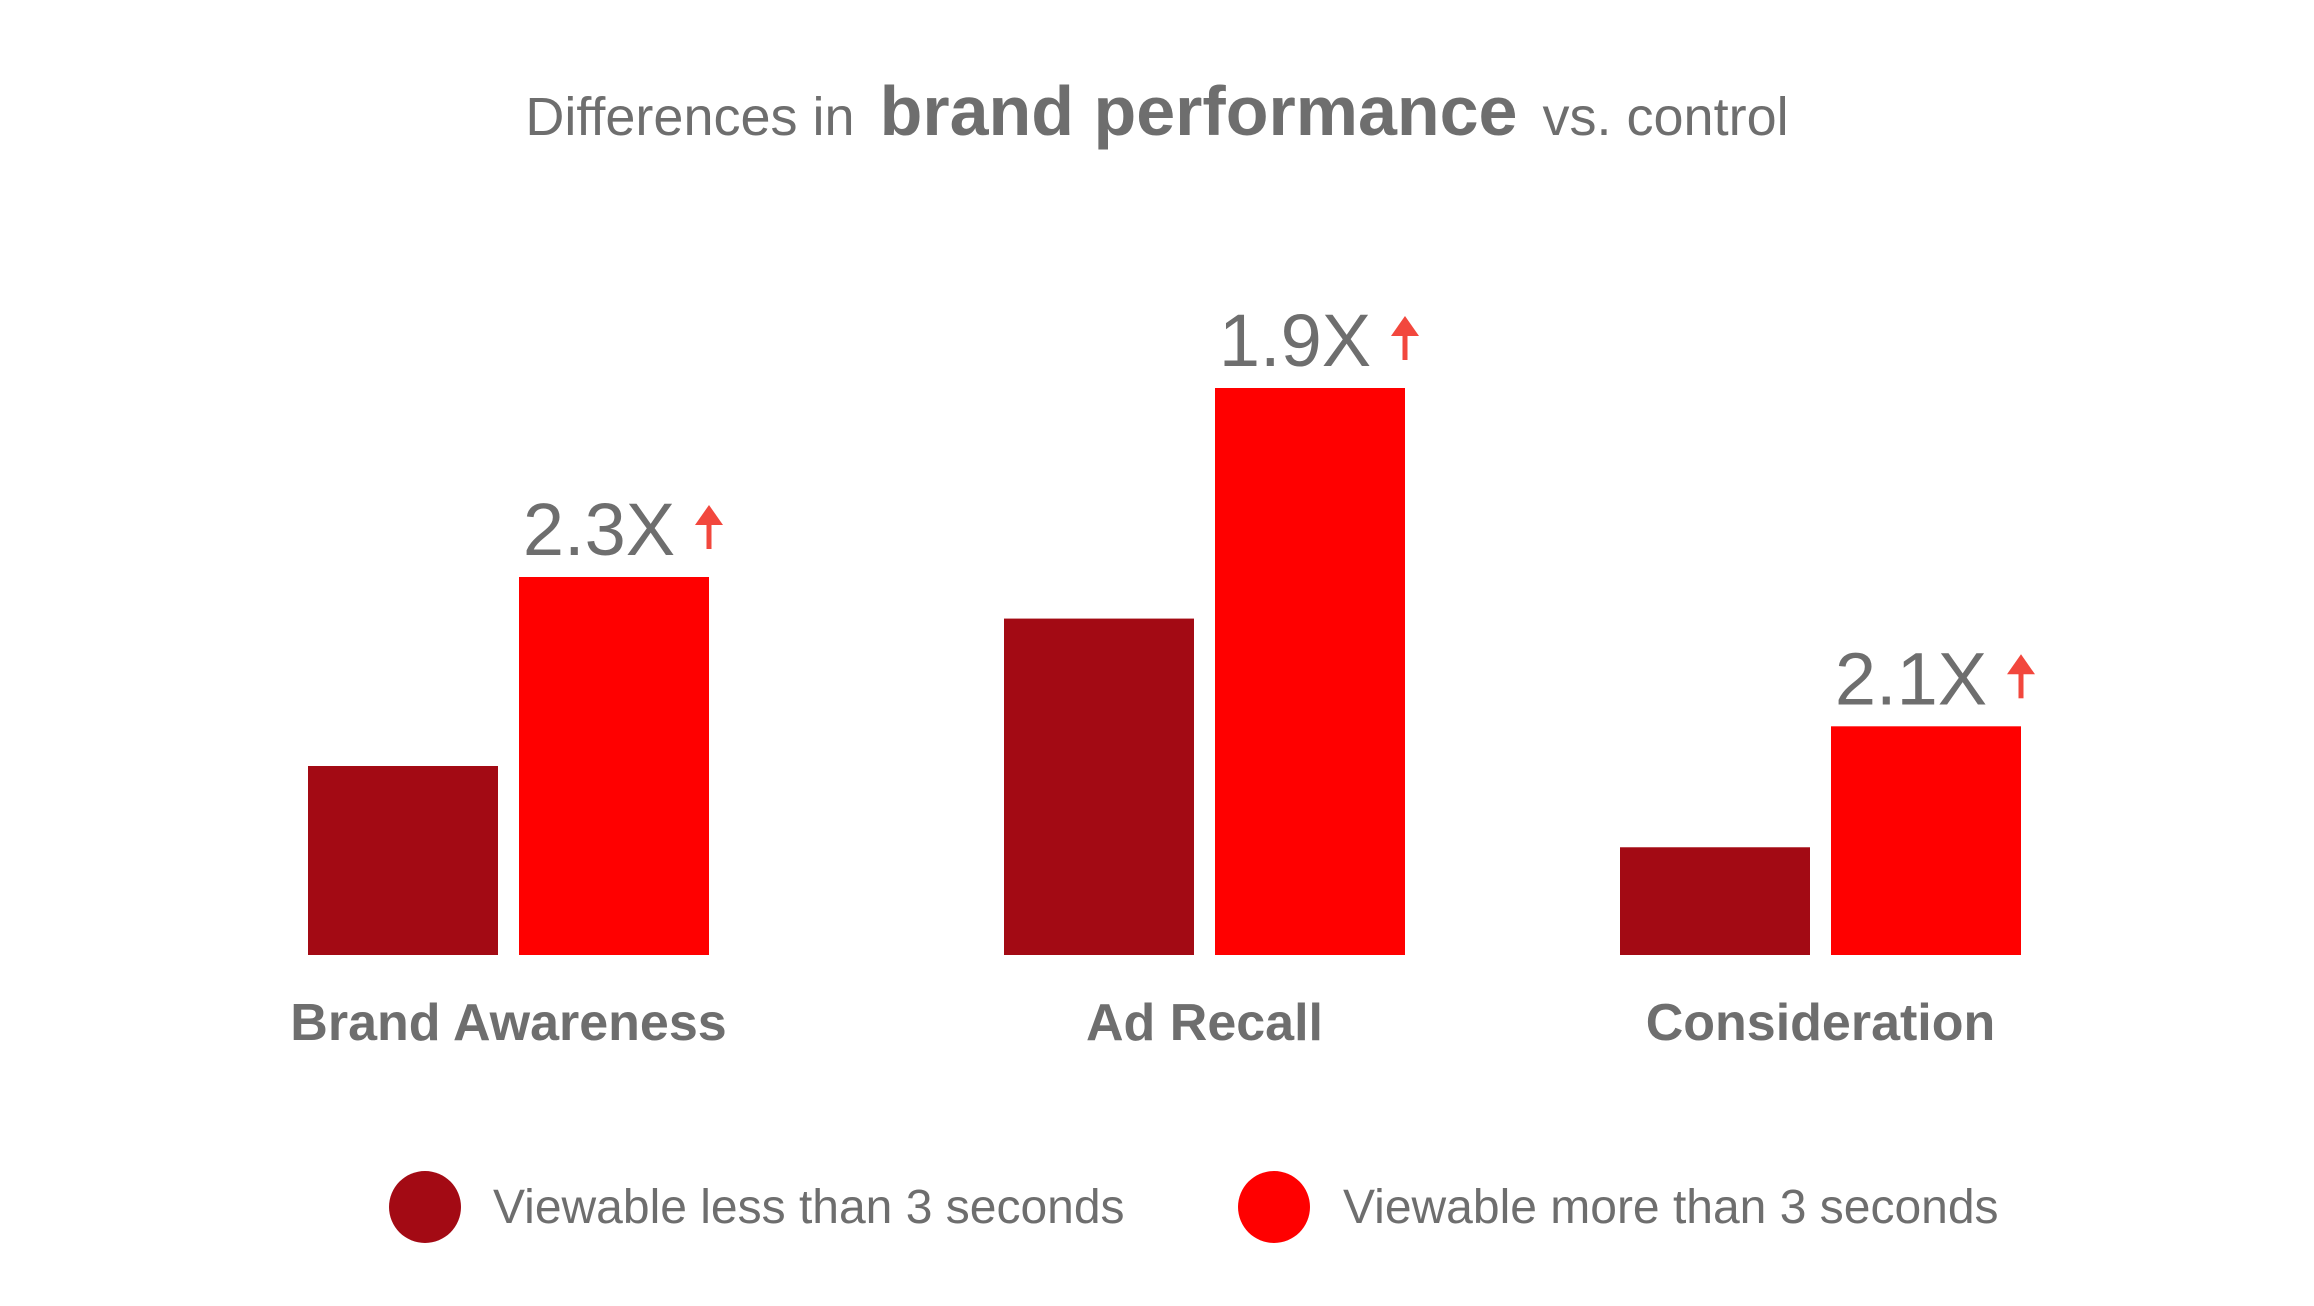 The width and height of the screenshot is (2314, 1306). I want to click on category-label: Consideration, so click(1821, 1023).